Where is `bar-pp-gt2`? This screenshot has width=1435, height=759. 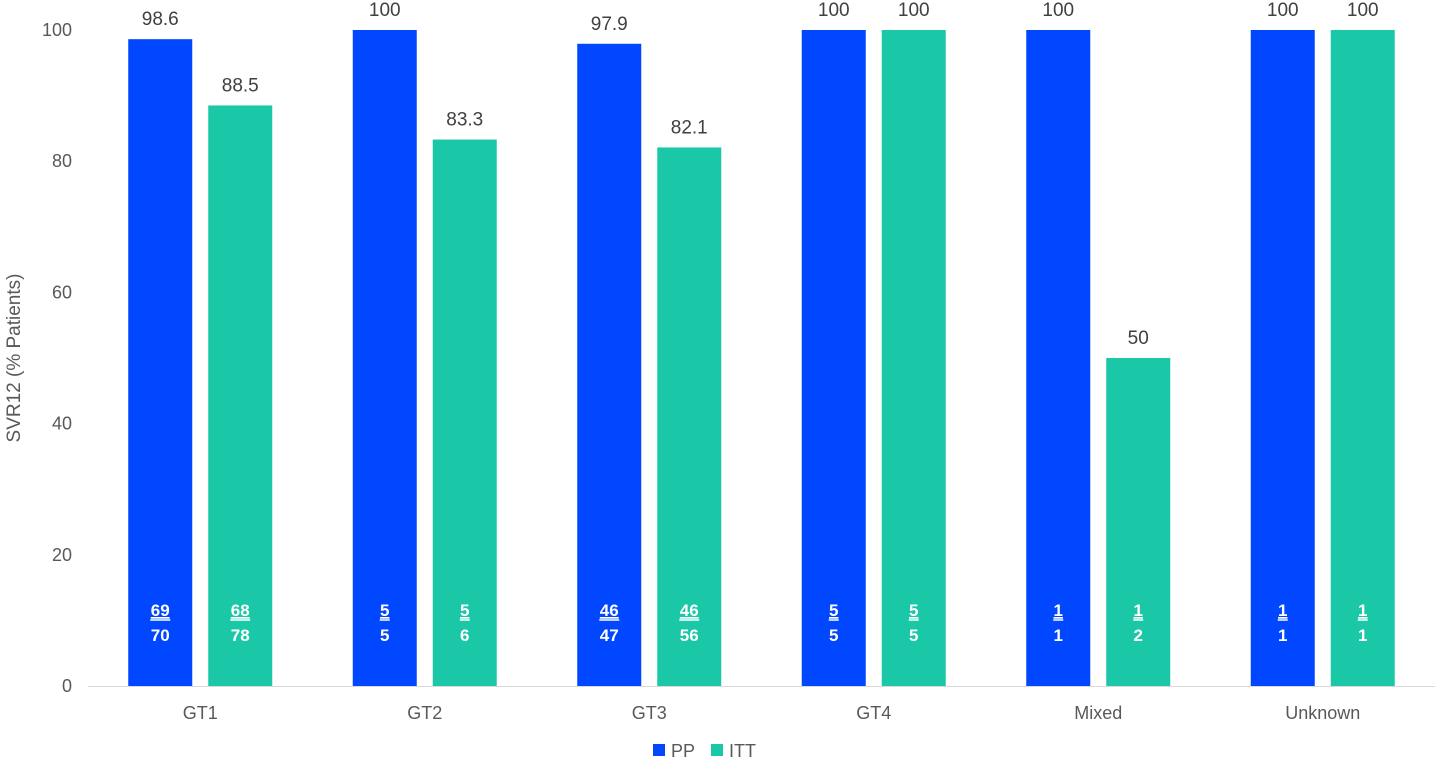 bar-pp-gt2 is located at coordinates (384, 358).